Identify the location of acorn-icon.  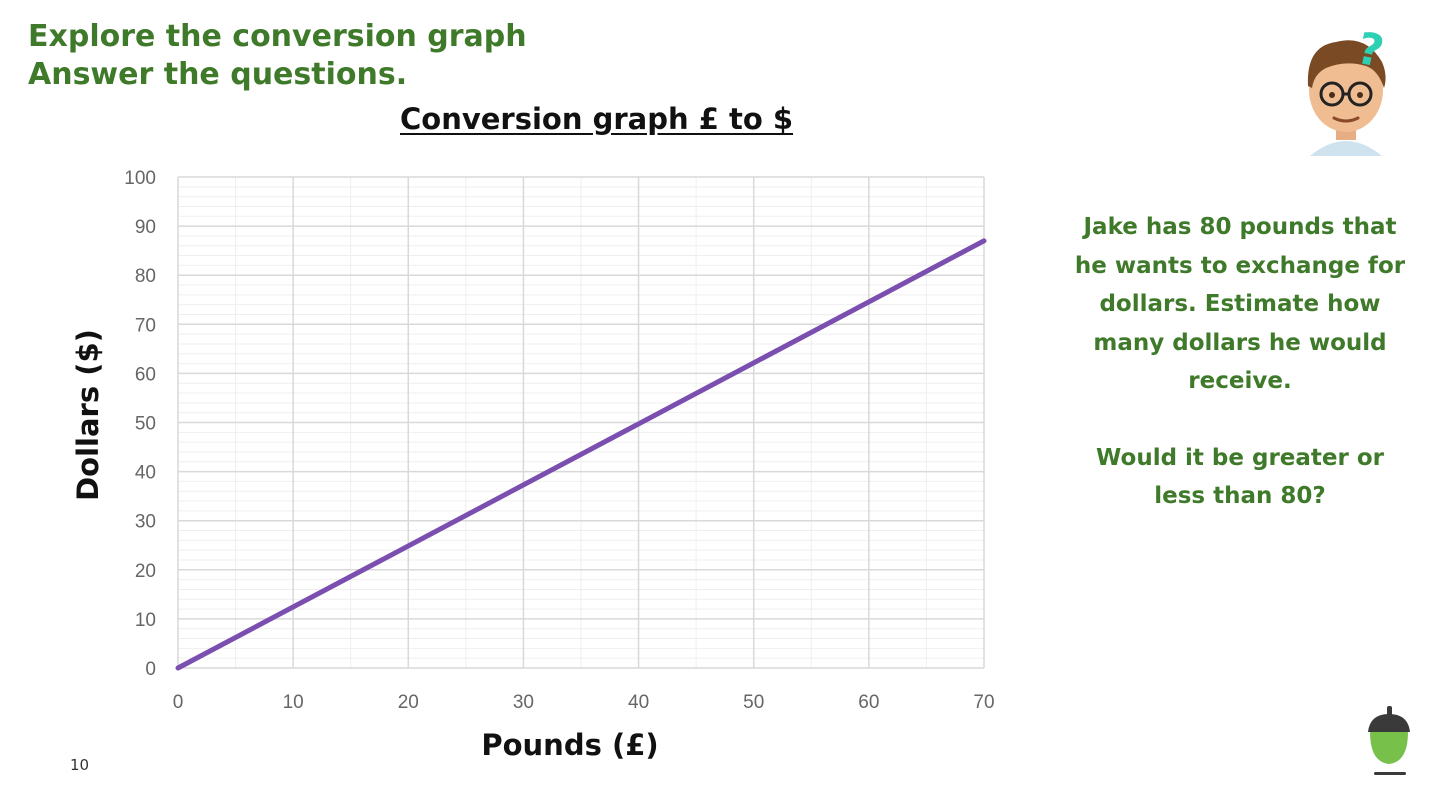
(1389, 740).